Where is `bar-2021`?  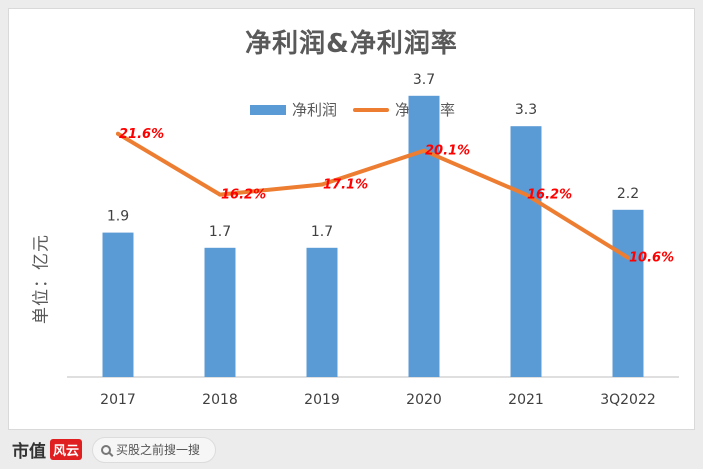
bar-2021 is located at coordinates (526, 251).